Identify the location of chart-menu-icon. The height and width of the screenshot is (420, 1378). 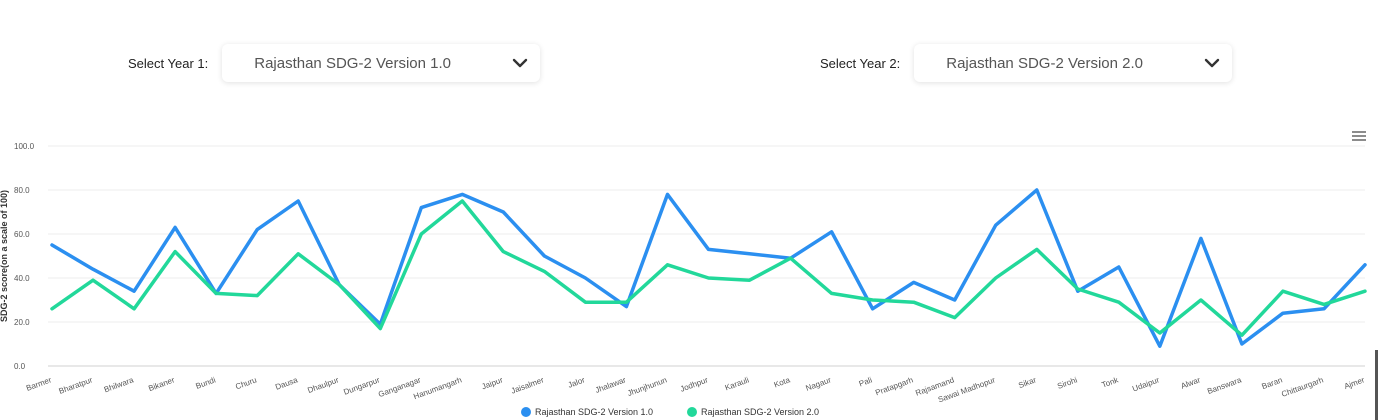
(1358, 137).